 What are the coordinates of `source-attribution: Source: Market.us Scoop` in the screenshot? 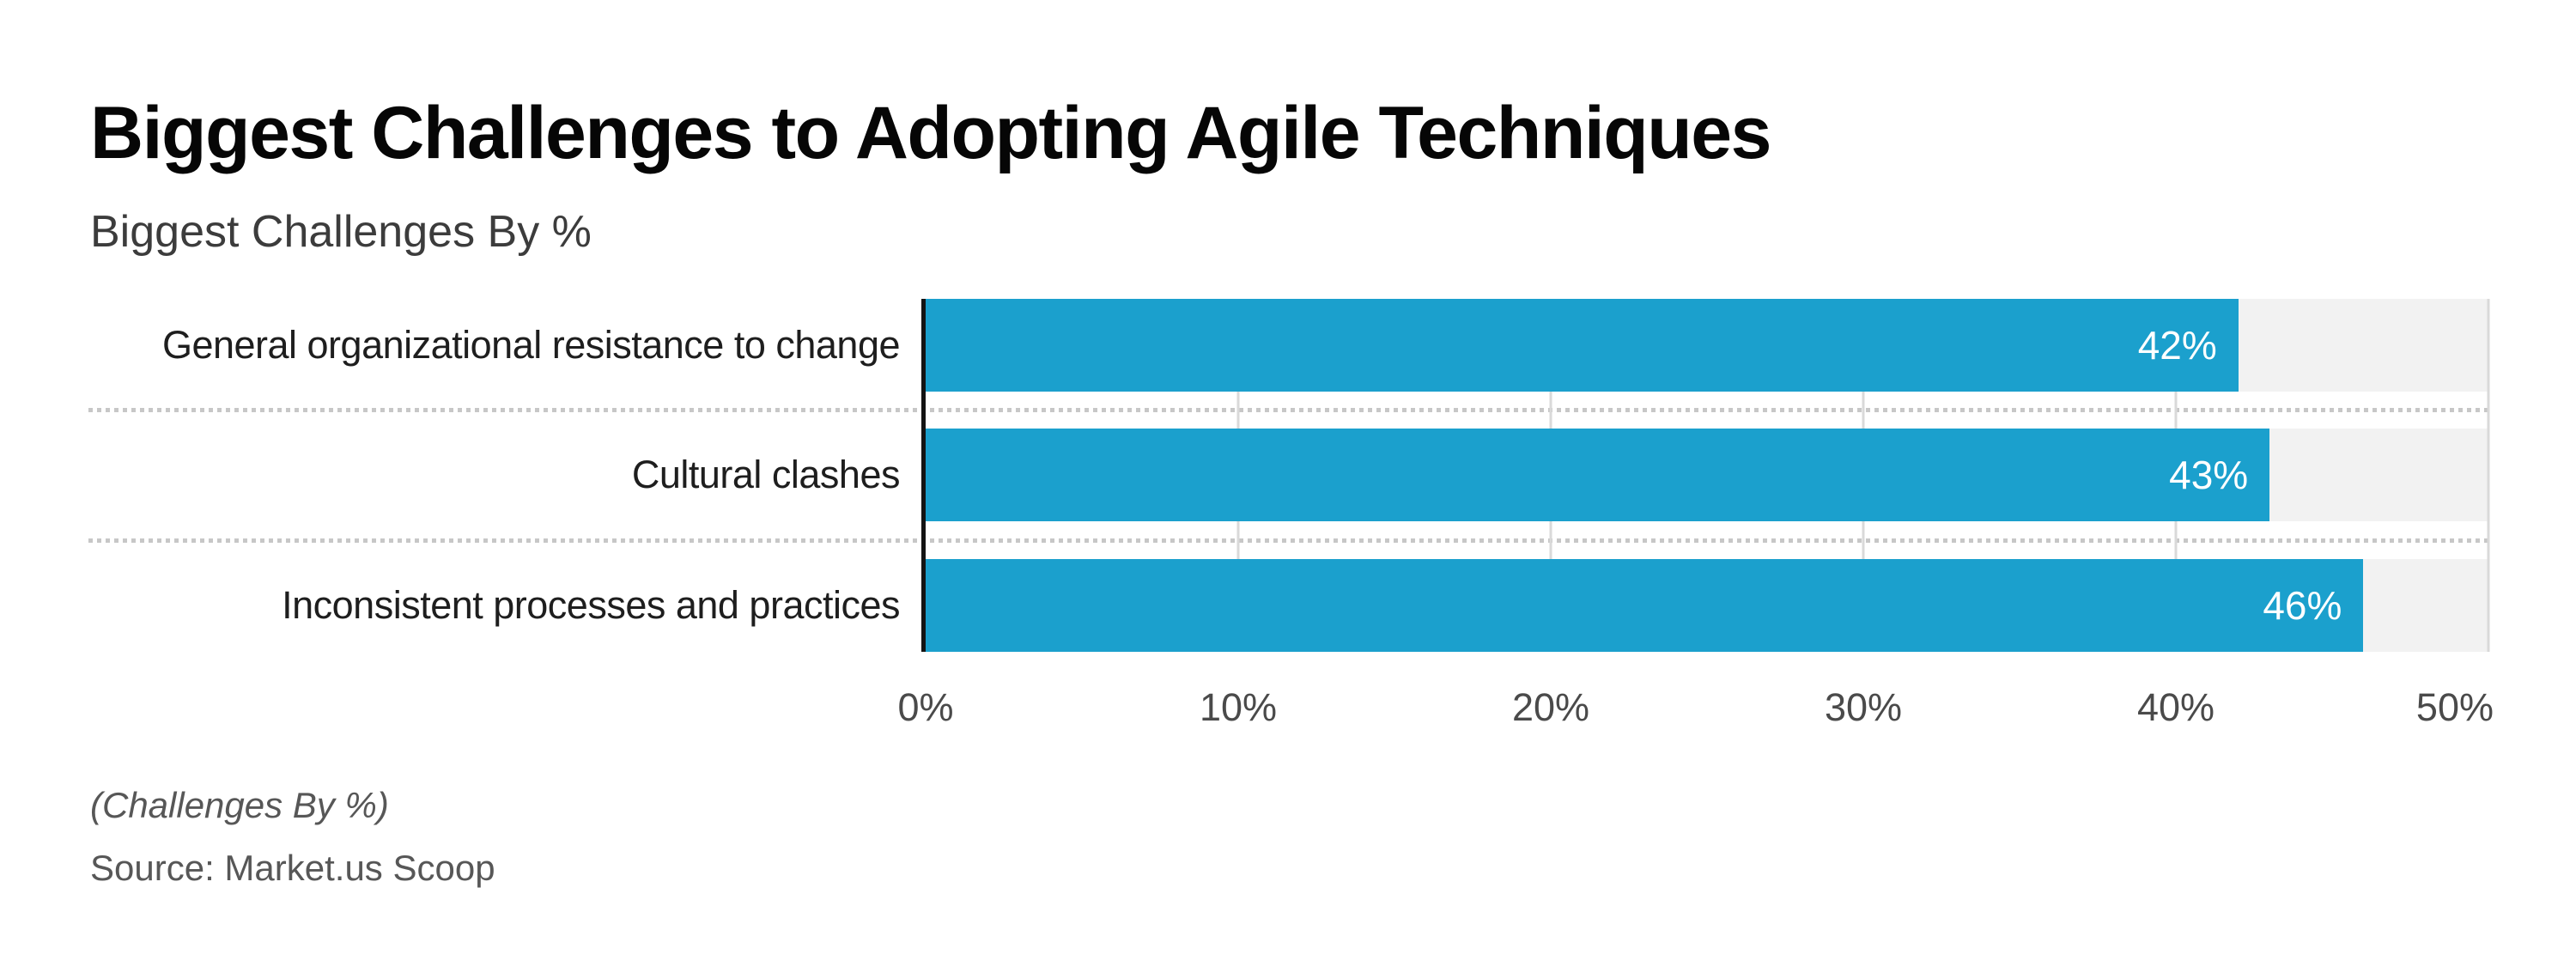 It's located at (292, 868).